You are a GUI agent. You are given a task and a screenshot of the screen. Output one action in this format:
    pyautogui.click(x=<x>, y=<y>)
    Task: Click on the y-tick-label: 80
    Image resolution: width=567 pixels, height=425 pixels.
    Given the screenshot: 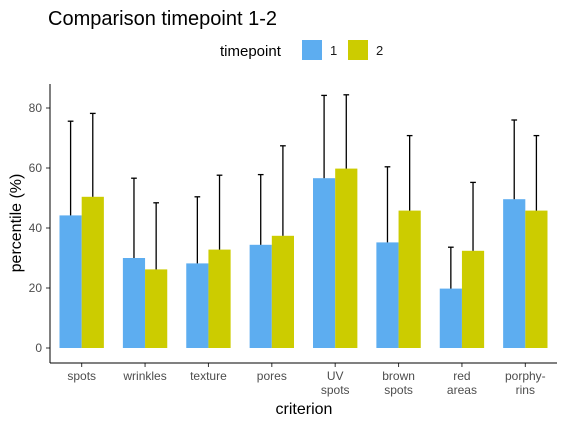 What is the action you would take?
    pyautogui.click(x=36, y=108)
    